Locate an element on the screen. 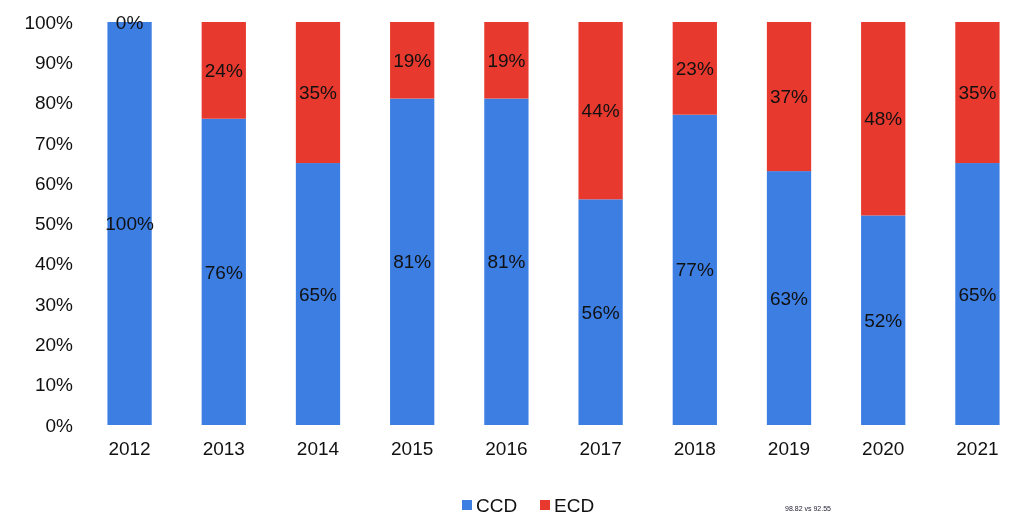  data-label: 24% is located at coordinates (223, 71).